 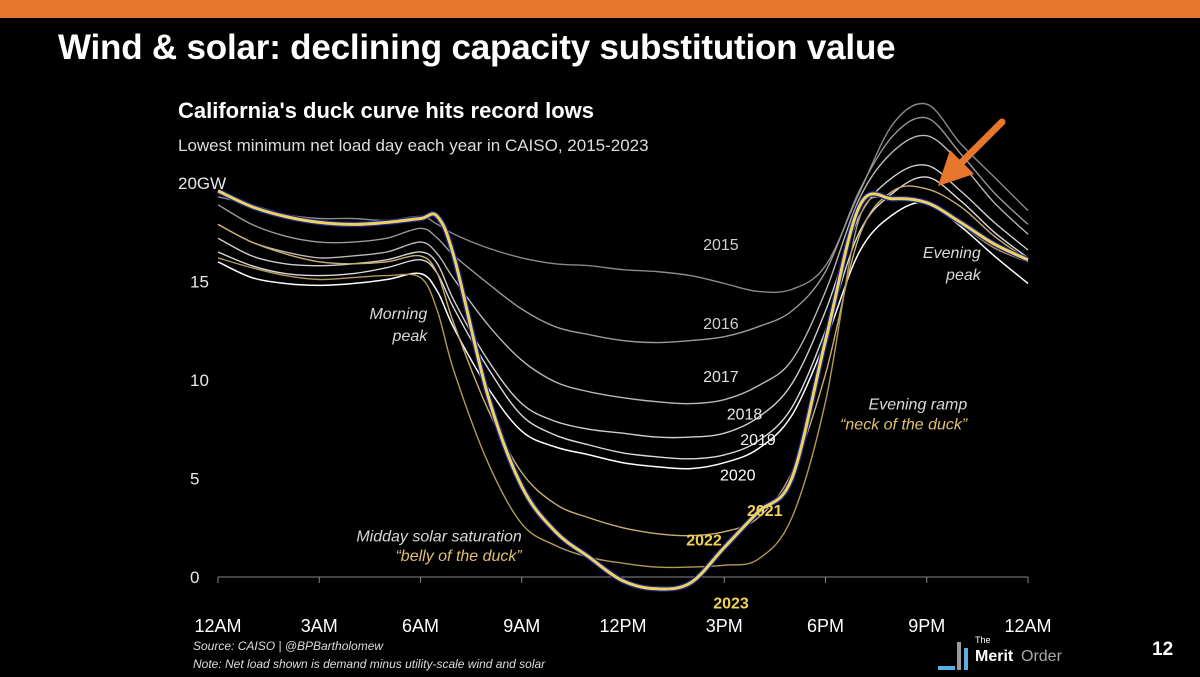 I want to click on series-label-2018: 2018, so click(x=745, y=414).